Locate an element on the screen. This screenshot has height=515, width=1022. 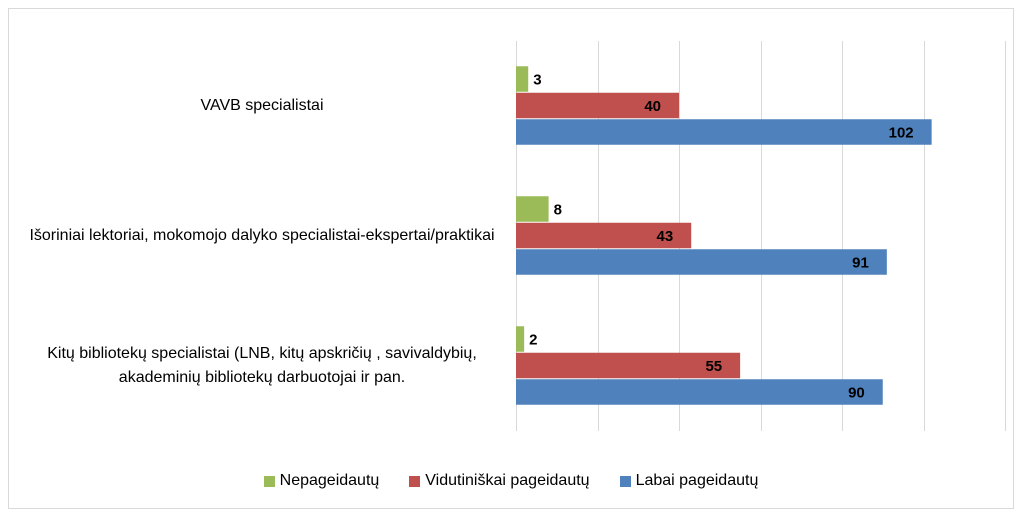
legend-item: Nepageidautų is located at coordinates (321, 481).